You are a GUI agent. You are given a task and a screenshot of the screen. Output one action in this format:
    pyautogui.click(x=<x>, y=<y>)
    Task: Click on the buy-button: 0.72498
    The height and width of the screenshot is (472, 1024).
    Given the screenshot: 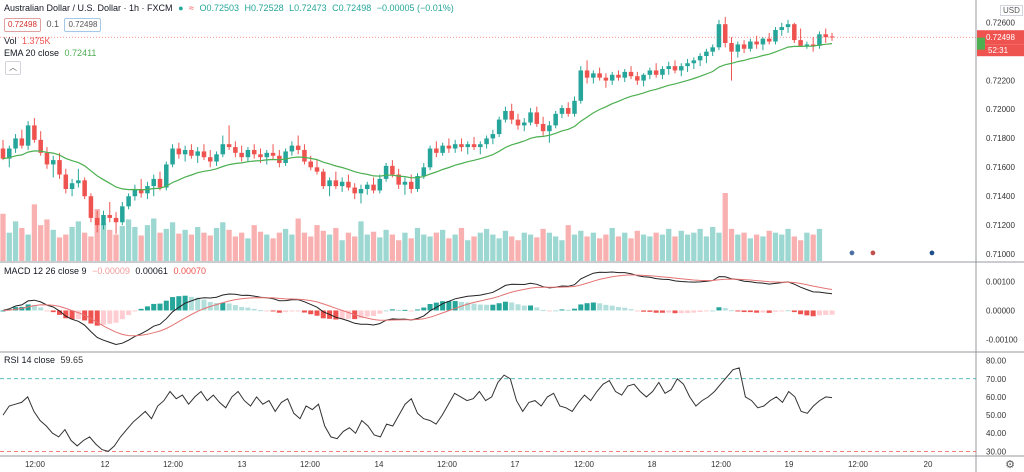 What is the action you would take?
    pyautogui.click(x=83, y=25)
    